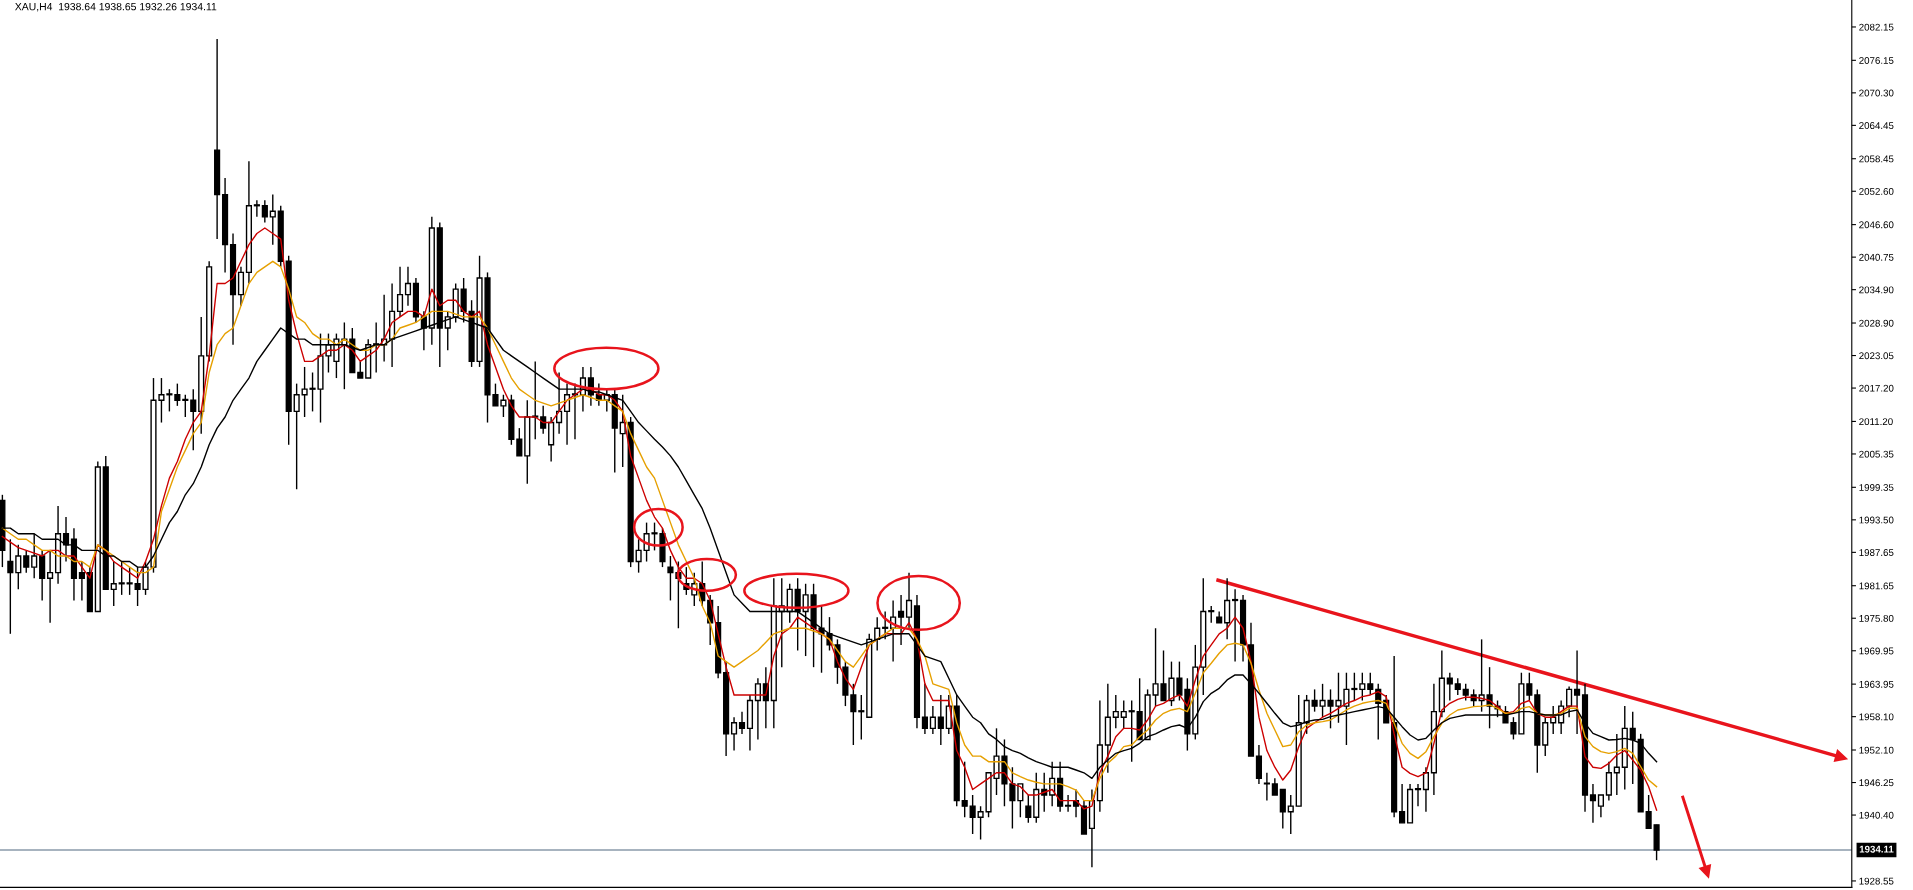 The image size is (1913, 890). Describe the element at coordinates (1876, 618) in the screenshot. I see `y-tick-label: 1975.80` at that location.